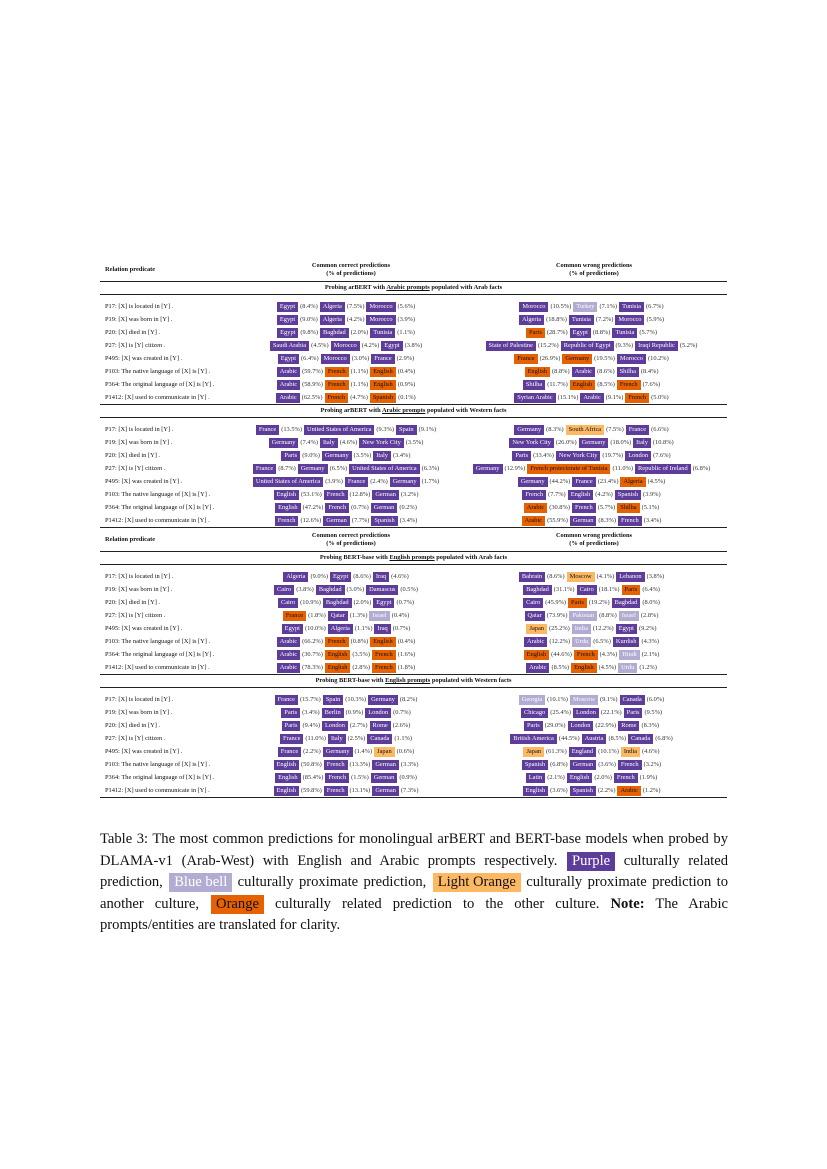 The image size is (827, 1169). Describe the element at coordinates (591, 481) in the screenshot. I see `wrong-predictions: Germany (44.2%) France (23.4%) Algeria (4.5%)` at that location.